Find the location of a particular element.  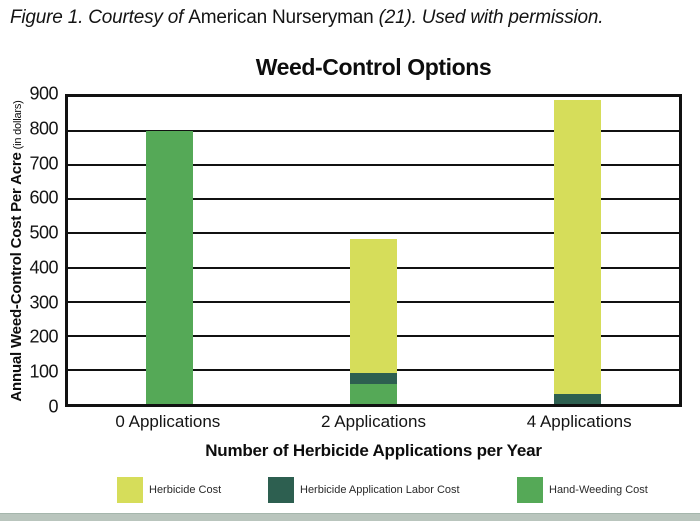

x-tick-label: 2 Applications is located at coordinates (373, 421).